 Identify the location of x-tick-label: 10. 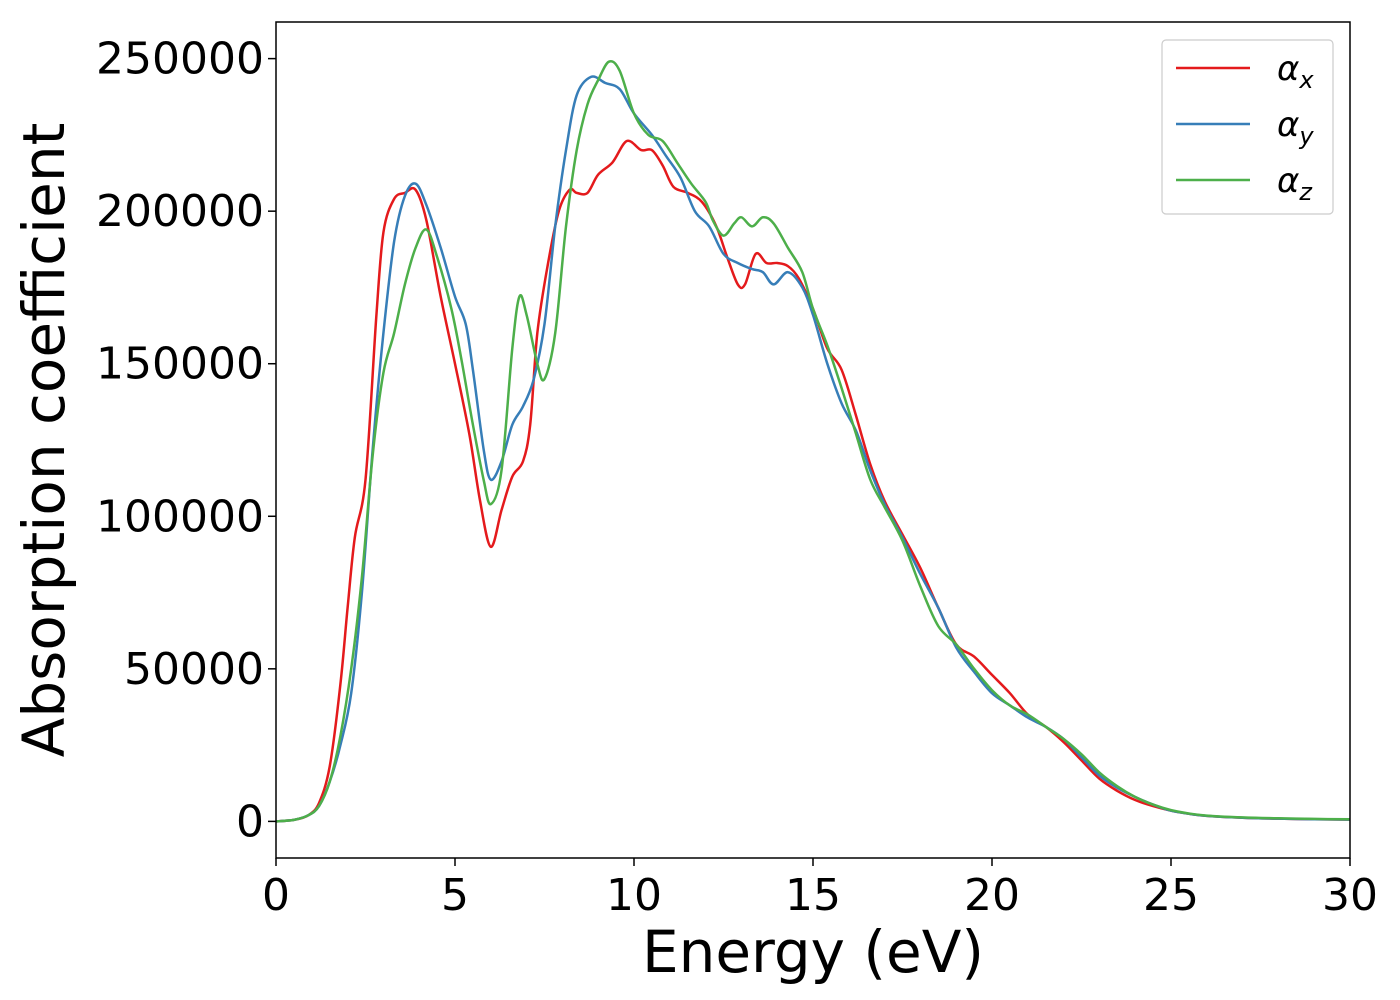
(634, 895).